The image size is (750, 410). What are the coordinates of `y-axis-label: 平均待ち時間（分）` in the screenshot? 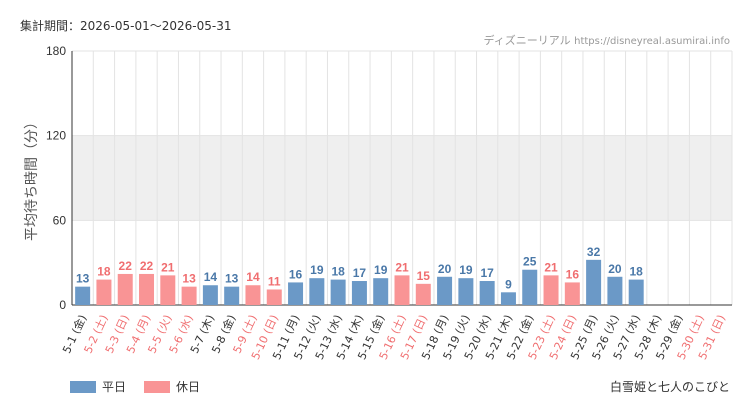 It's located at (32, 178).